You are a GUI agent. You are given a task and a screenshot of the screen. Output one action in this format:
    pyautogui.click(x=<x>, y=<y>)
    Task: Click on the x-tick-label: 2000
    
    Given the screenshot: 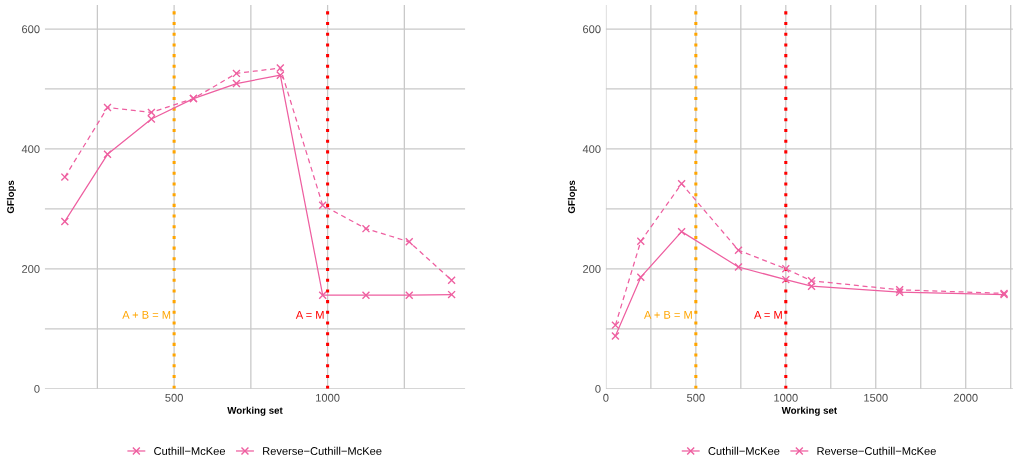 What is the action you would take?
    pyautogui.click(x=965, y=397)
    